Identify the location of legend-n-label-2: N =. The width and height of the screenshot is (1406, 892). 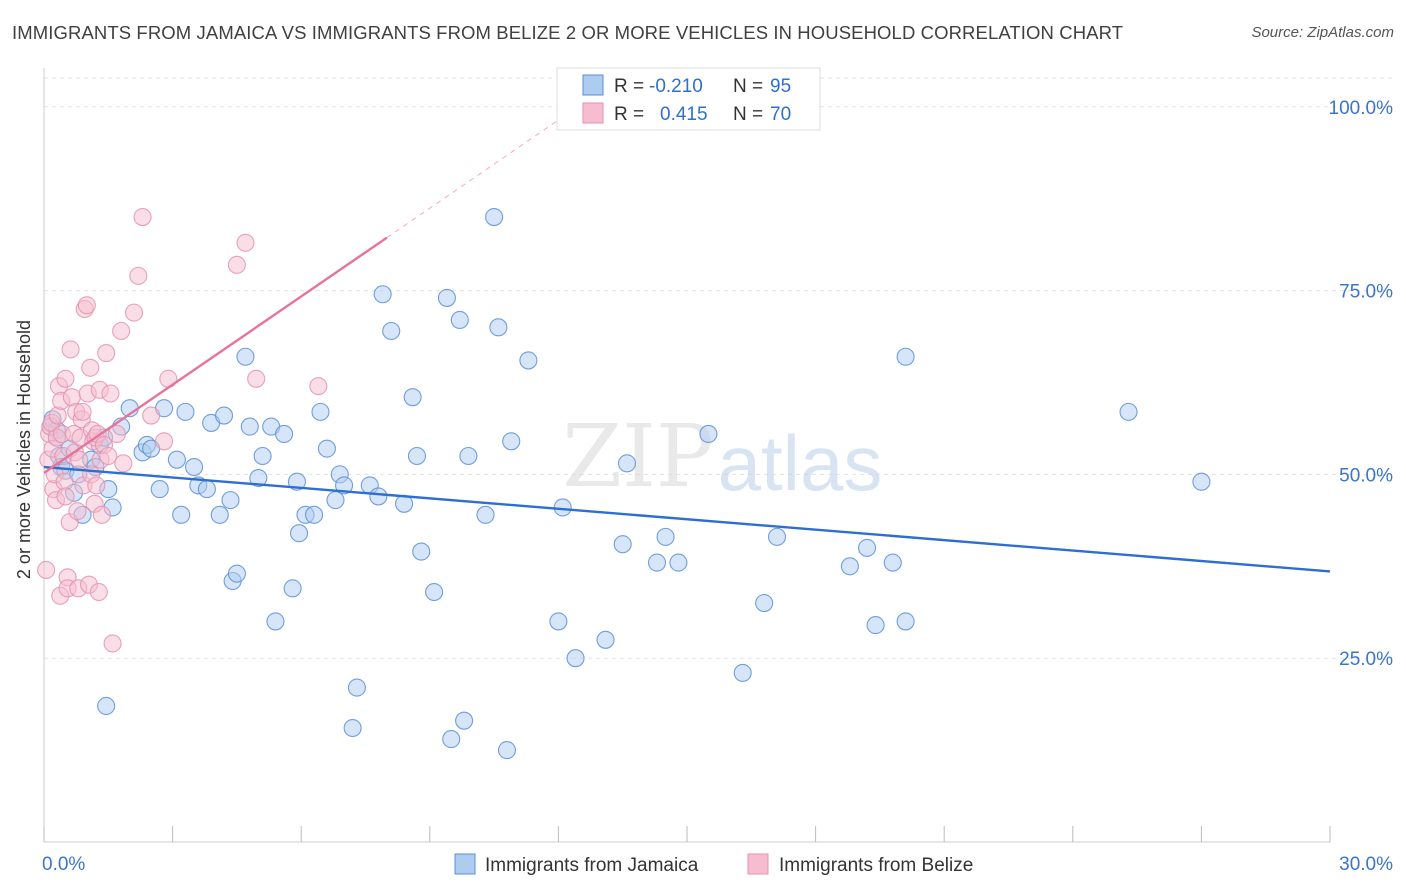
(748, 114).